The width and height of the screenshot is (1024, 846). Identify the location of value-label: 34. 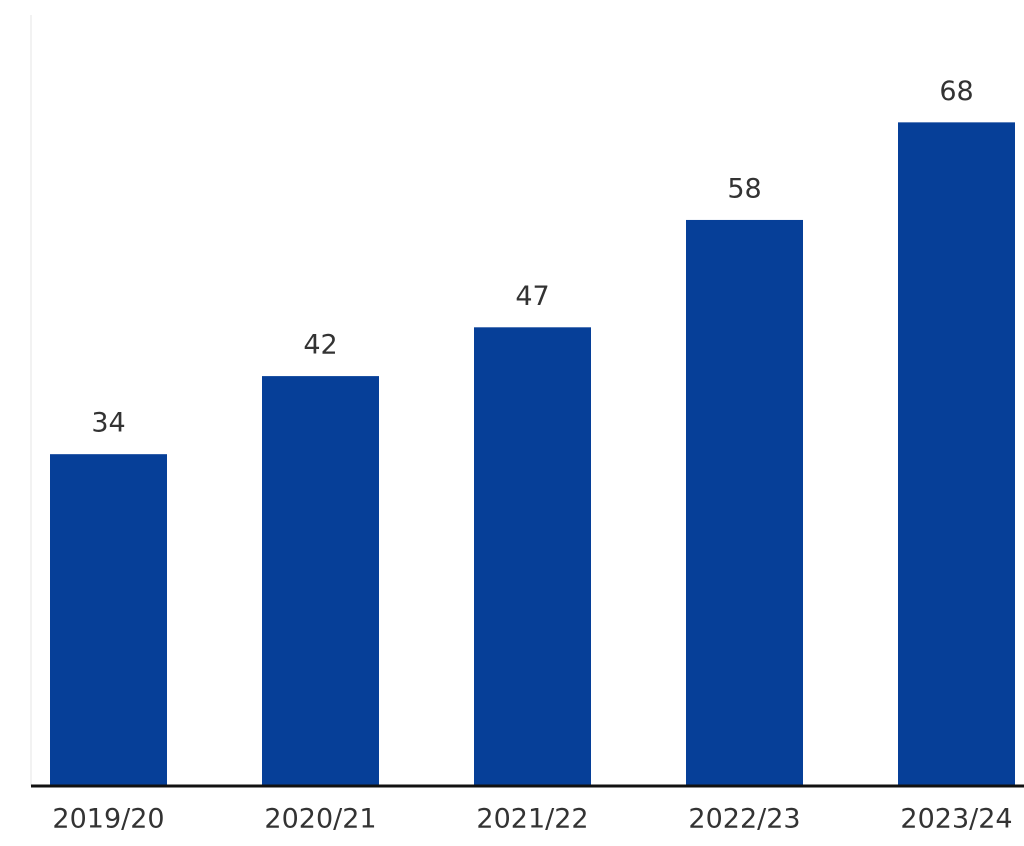
(108, 423).